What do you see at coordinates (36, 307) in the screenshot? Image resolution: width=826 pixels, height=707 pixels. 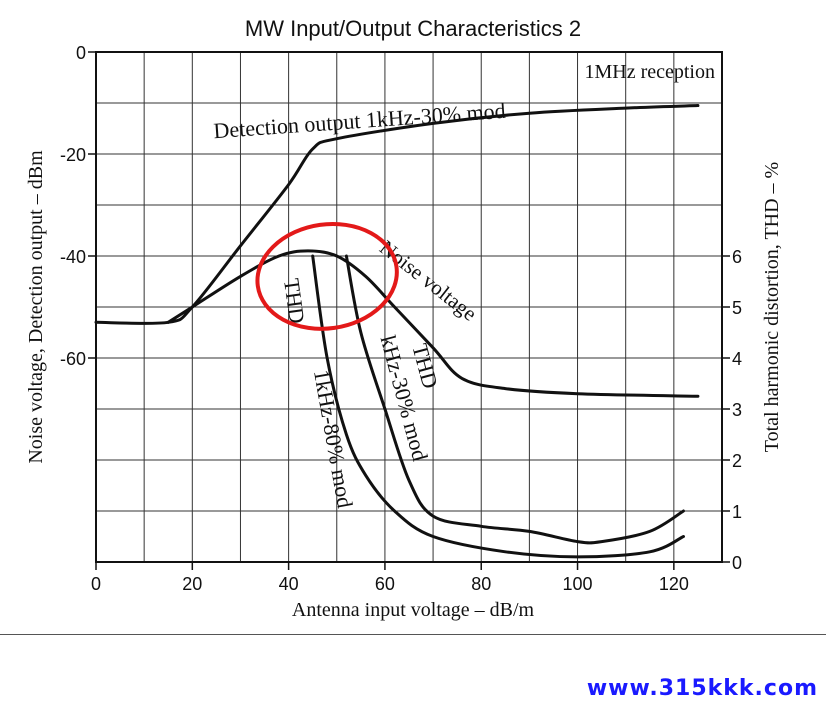 I see `y-left-axis-label: Noise voltage, Detection output – dBm` at bounding box center [36, 307].